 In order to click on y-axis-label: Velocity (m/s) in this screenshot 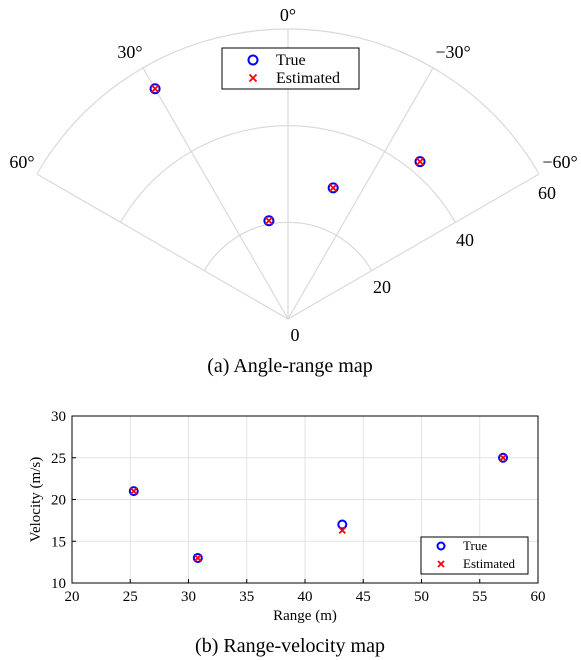, I will do `click(36, 499)`.